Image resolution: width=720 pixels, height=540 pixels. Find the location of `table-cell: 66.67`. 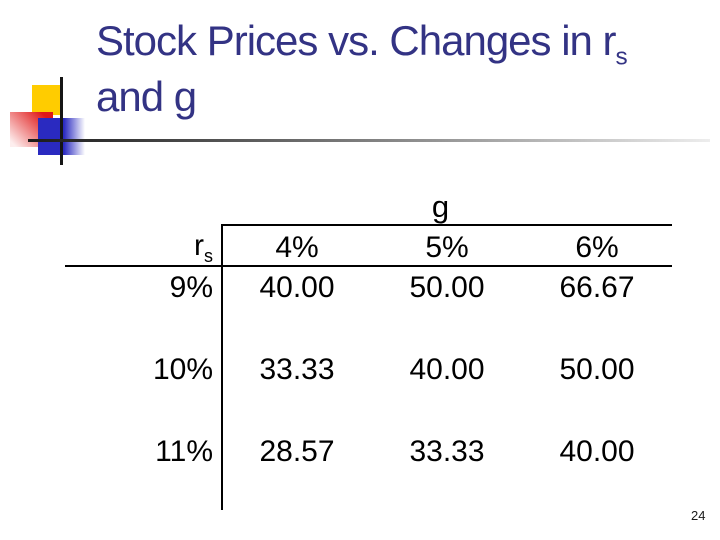

table-cell: 66.67 is located at coordinates (597, 287).